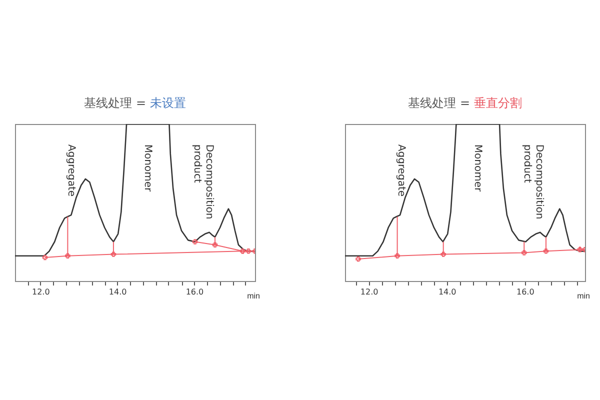 The height and width of the screenshot is (400, 600). I want to click on chart-title: 基线处理 = 未设置, so click(135, 103).